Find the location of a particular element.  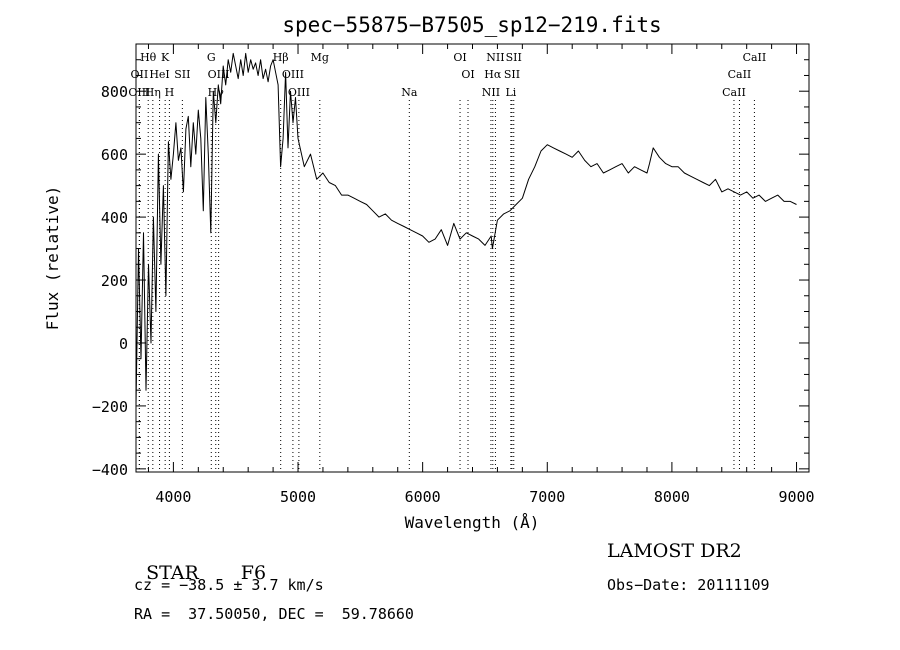

x-tick-label: 7000 is located at coordinates (547, 497).